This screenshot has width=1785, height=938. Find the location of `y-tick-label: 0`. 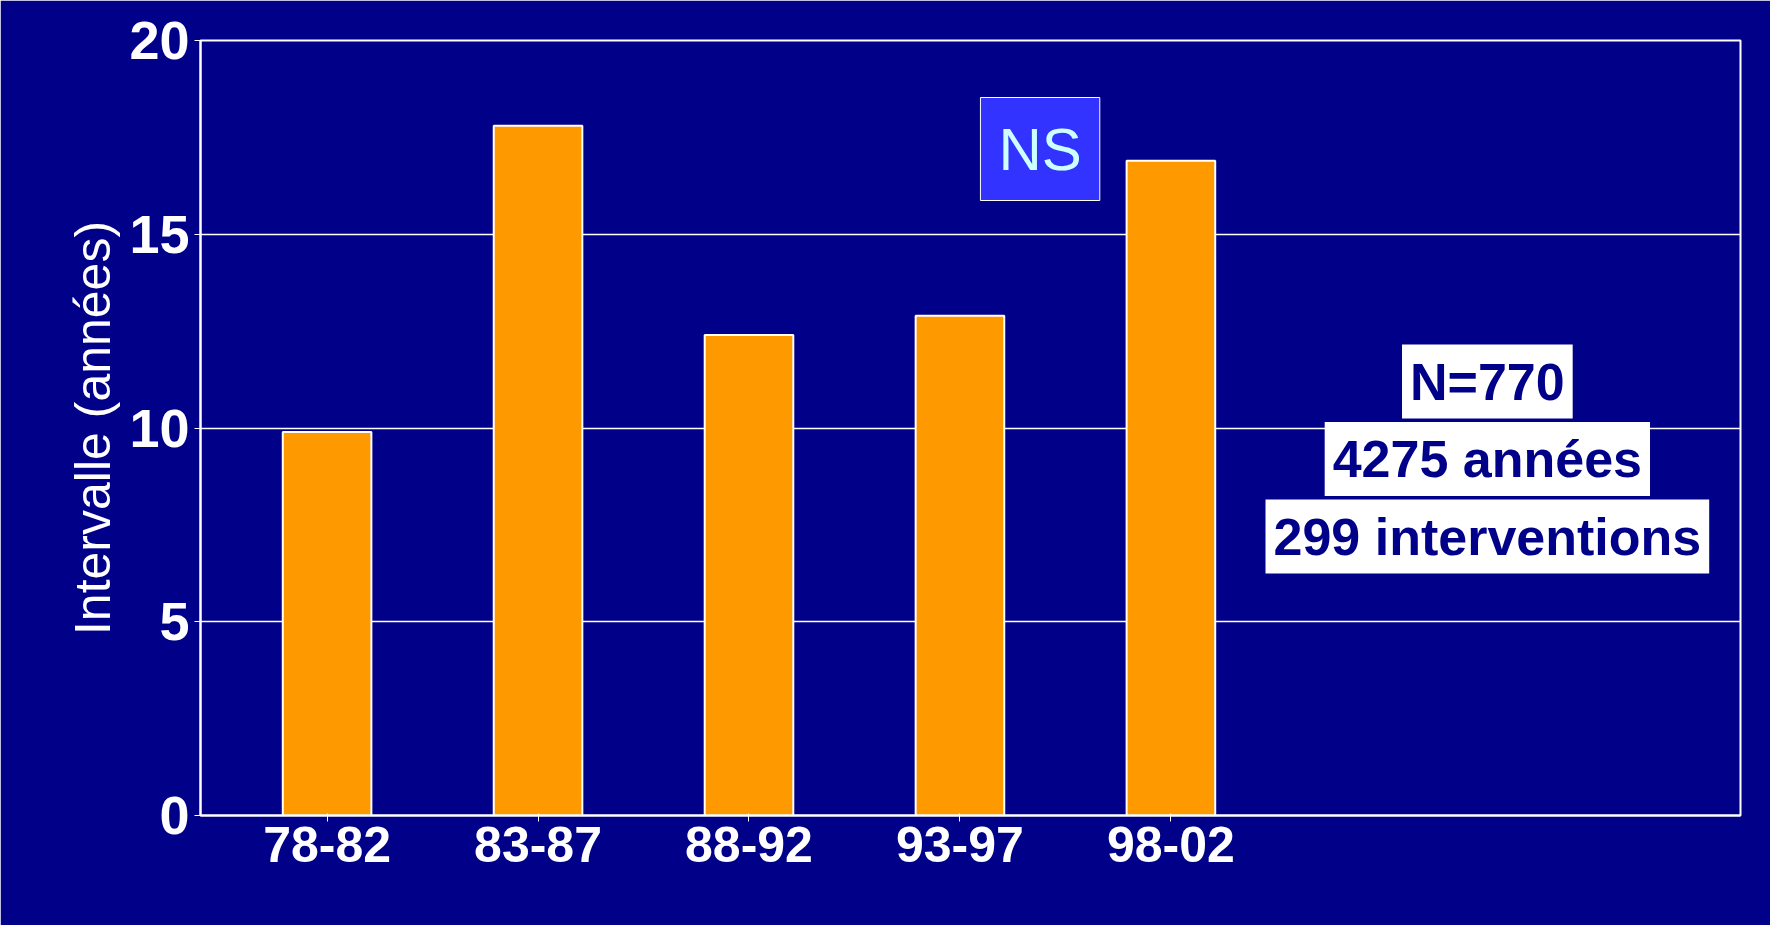

y-tick-label: 0 is located at coordinates (174, 815).